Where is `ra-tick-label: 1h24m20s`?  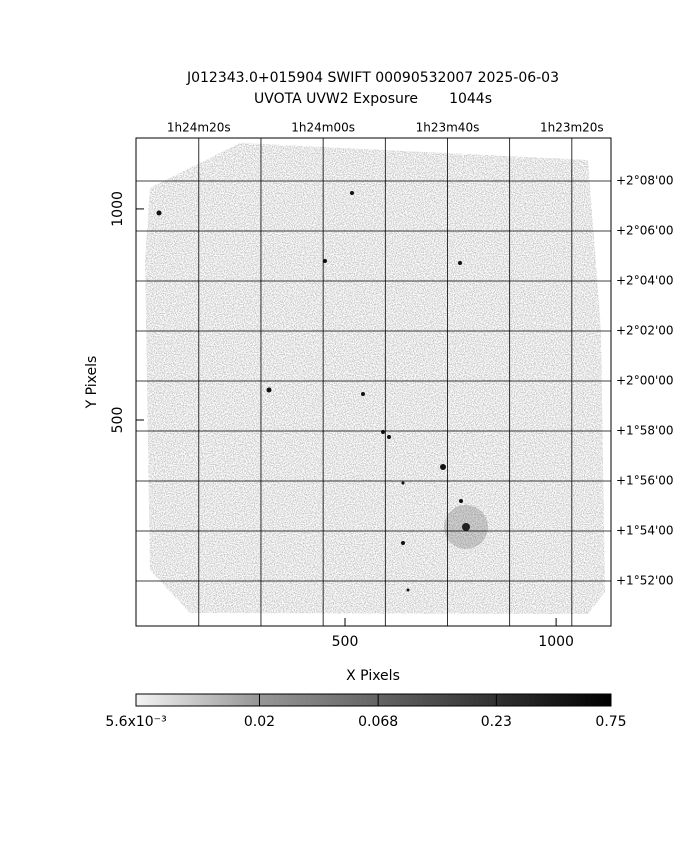 ra-tick-label: 1h24m20s is located at coordinates (199, 128).